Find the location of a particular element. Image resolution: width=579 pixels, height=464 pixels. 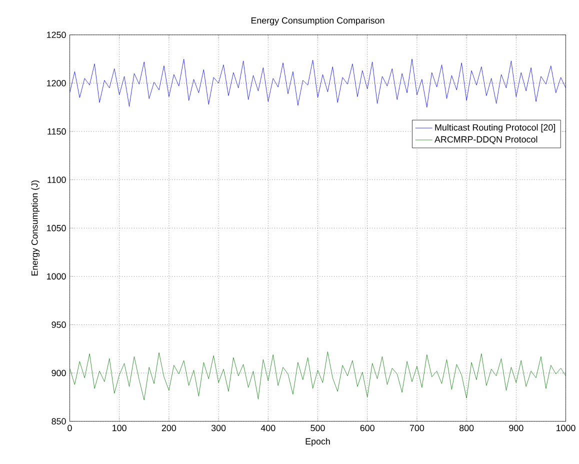

y-tick-label: 950 is located at coordinates (59, 324).